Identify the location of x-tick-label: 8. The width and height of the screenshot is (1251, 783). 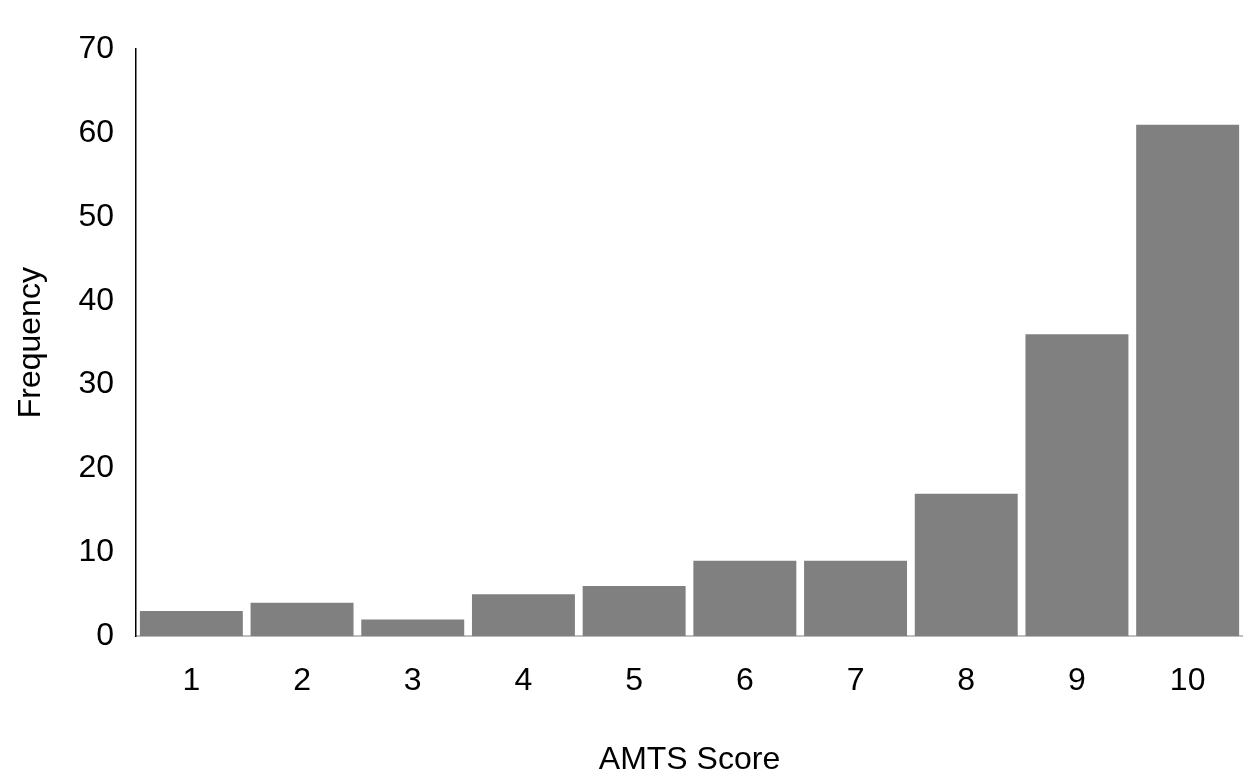
(966, 679).